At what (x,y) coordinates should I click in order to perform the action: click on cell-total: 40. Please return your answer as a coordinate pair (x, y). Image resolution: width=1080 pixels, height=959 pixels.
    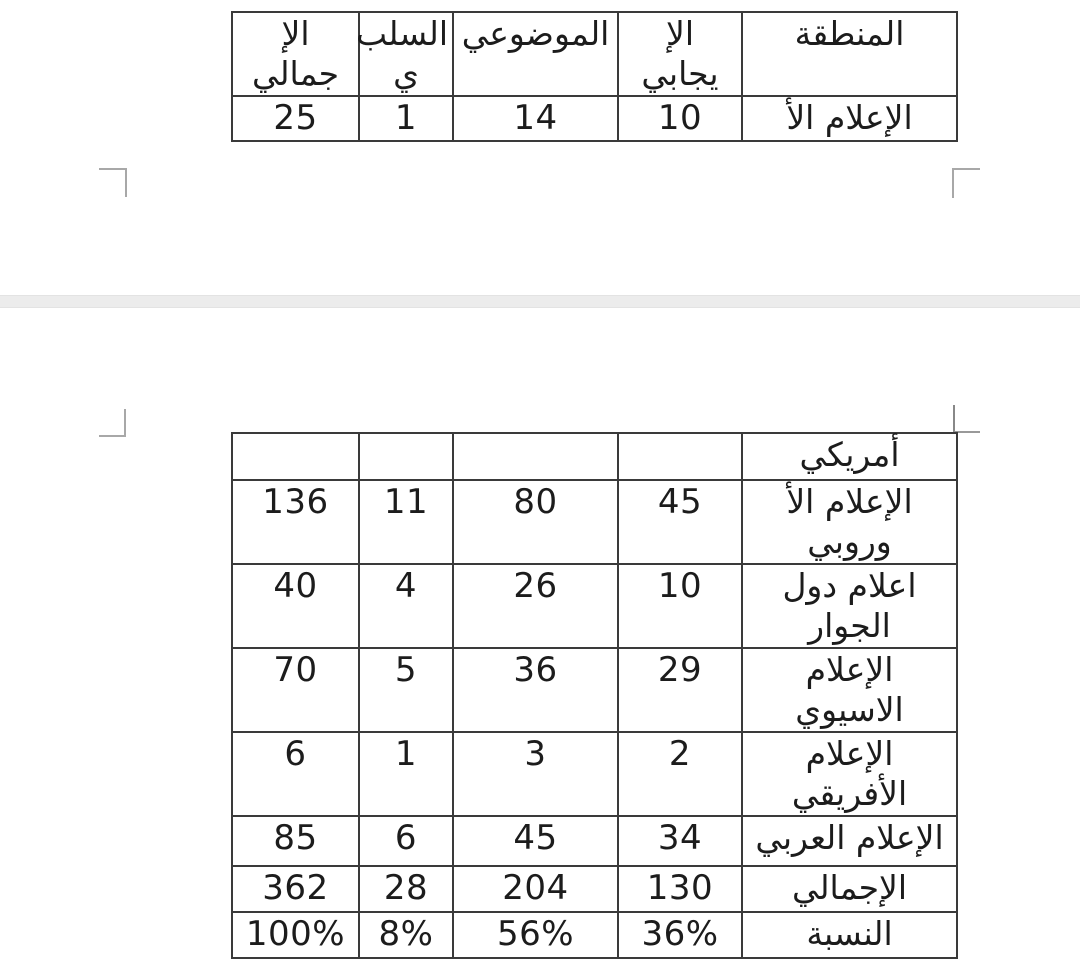
    Looking at the image, I should click on (295, 606).